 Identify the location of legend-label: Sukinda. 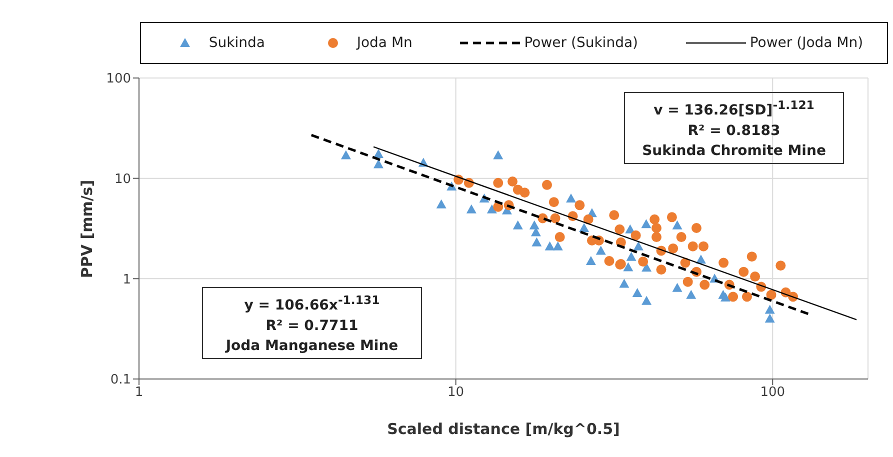
(237, 43).